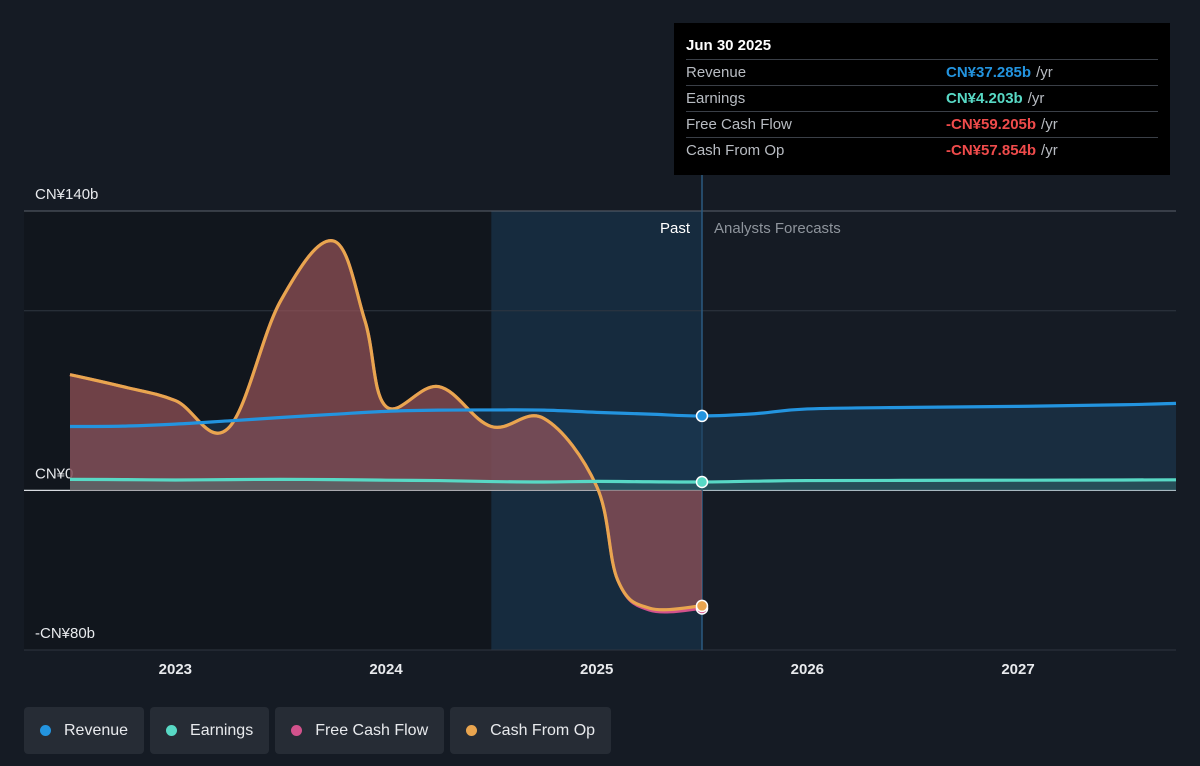 The image size is (1200, 766). Describe the element at coordinates (623, 415) in the screenshot. I see `revenue-line` at that location.